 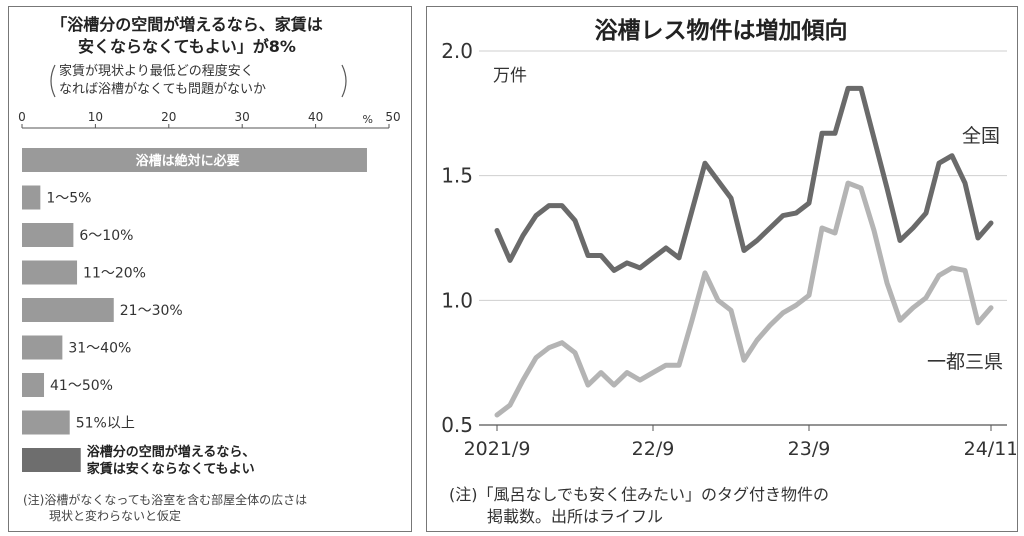 I want to click on subtitle-open-paren, so click(x=53, y=81).